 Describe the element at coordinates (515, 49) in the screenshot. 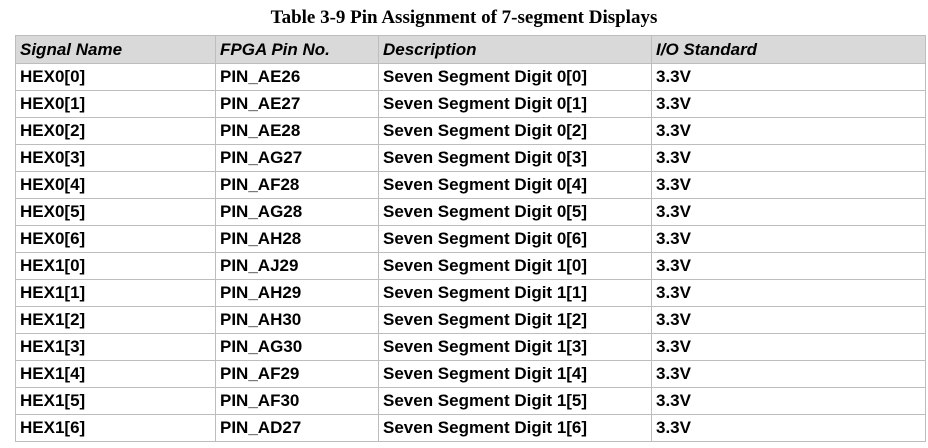

I see `column-header-description: Description` at that location.